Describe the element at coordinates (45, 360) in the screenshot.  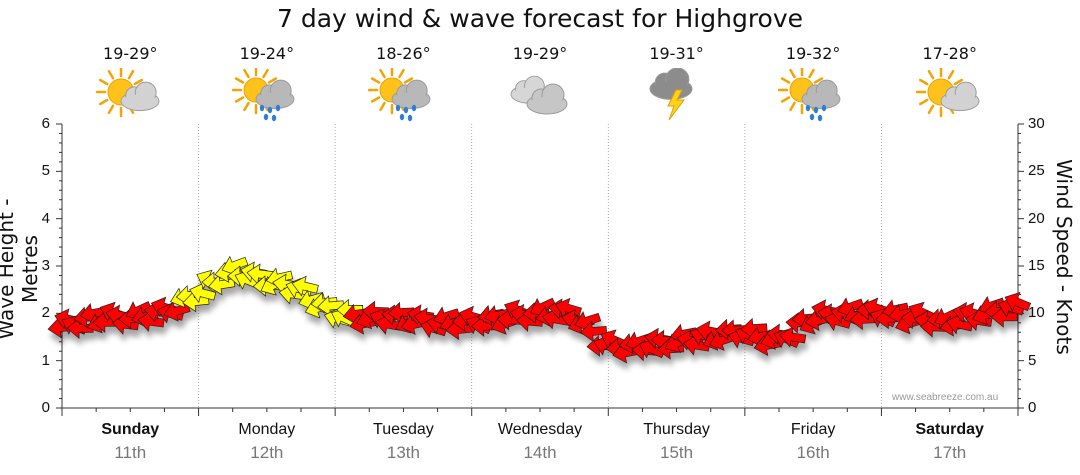
I see `y-left-tick-label: 1` at that location.